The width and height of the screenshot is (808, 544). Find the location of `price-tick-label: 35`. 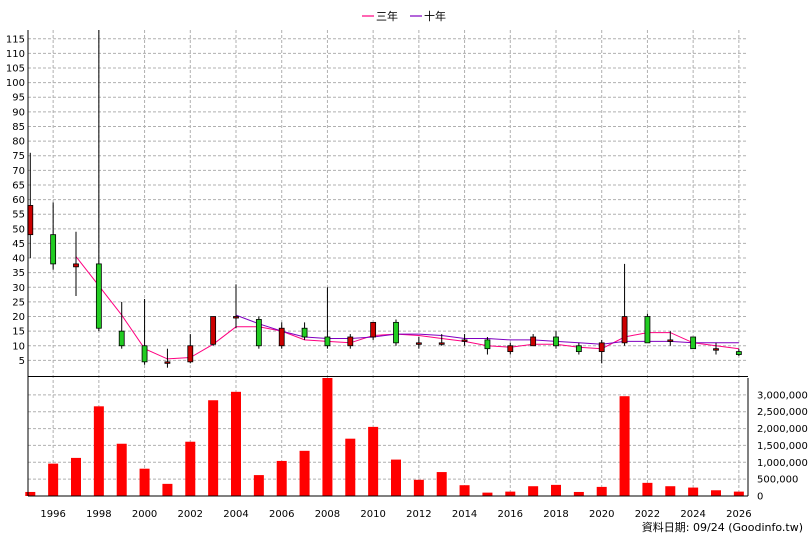

price-tick-label: 35 is located at coordinates (18, 273).